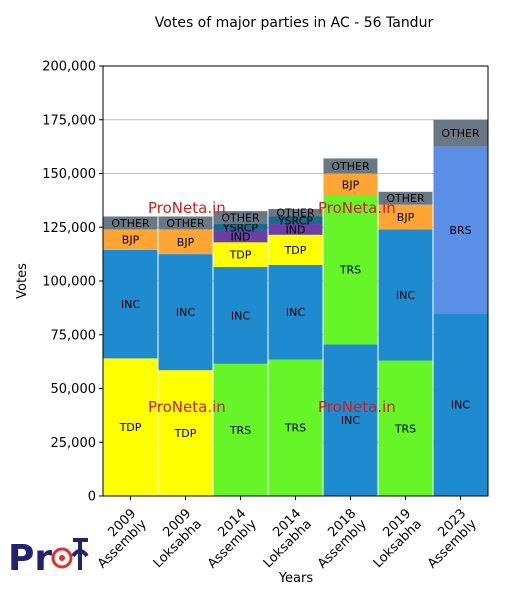  Describe the element at coordinates (92, 497) in the screenshot. I see `y-tick-label: 0` at that location.